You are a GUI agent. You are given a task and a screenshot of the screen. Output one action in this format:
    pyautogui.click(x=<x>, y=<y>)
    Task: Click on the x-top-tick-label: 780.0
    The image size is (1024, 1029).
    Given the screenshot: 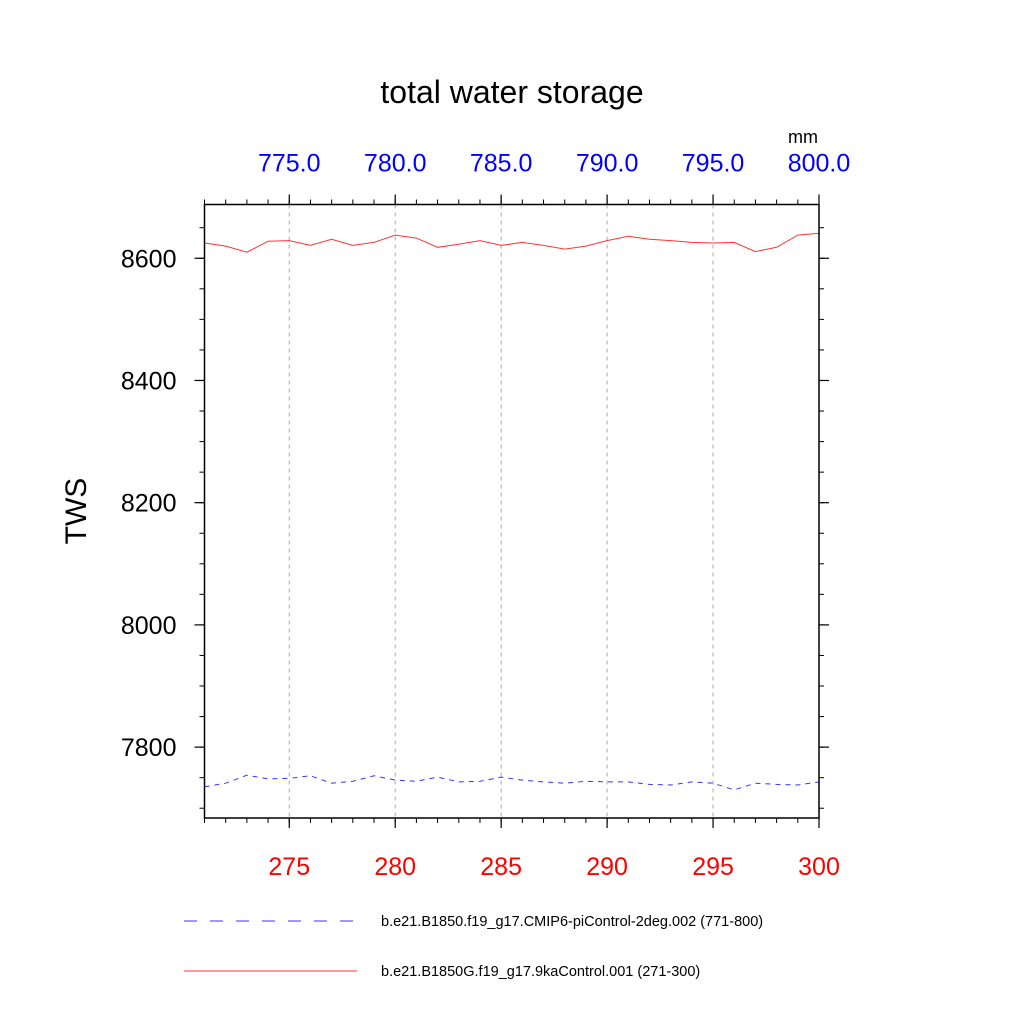 What is the action you would take?
    pyautogui.click(x=395, y=164)
    